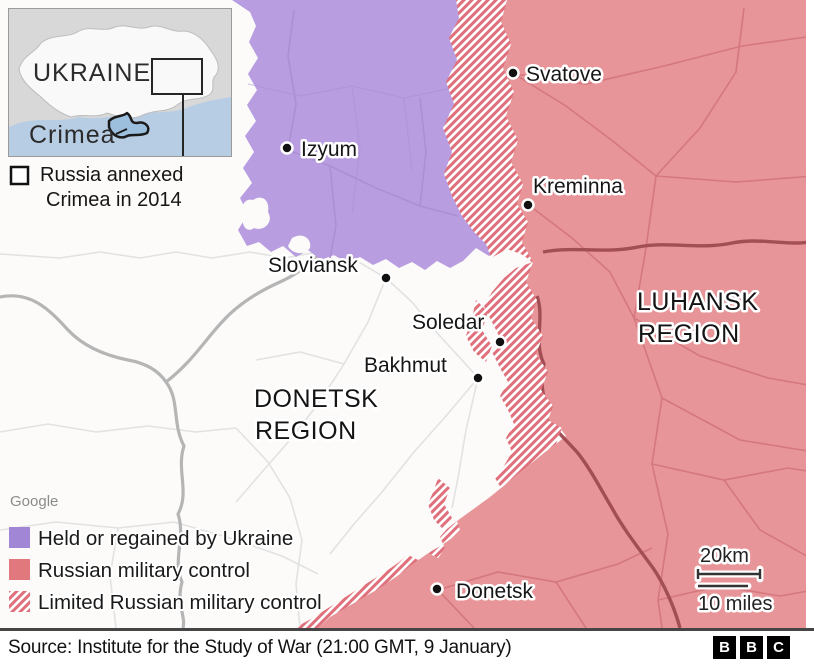 This screenshot has height=664, width=814. I want to click on inset-locator-map: UKRAINE Crimea, so click(120, 82).